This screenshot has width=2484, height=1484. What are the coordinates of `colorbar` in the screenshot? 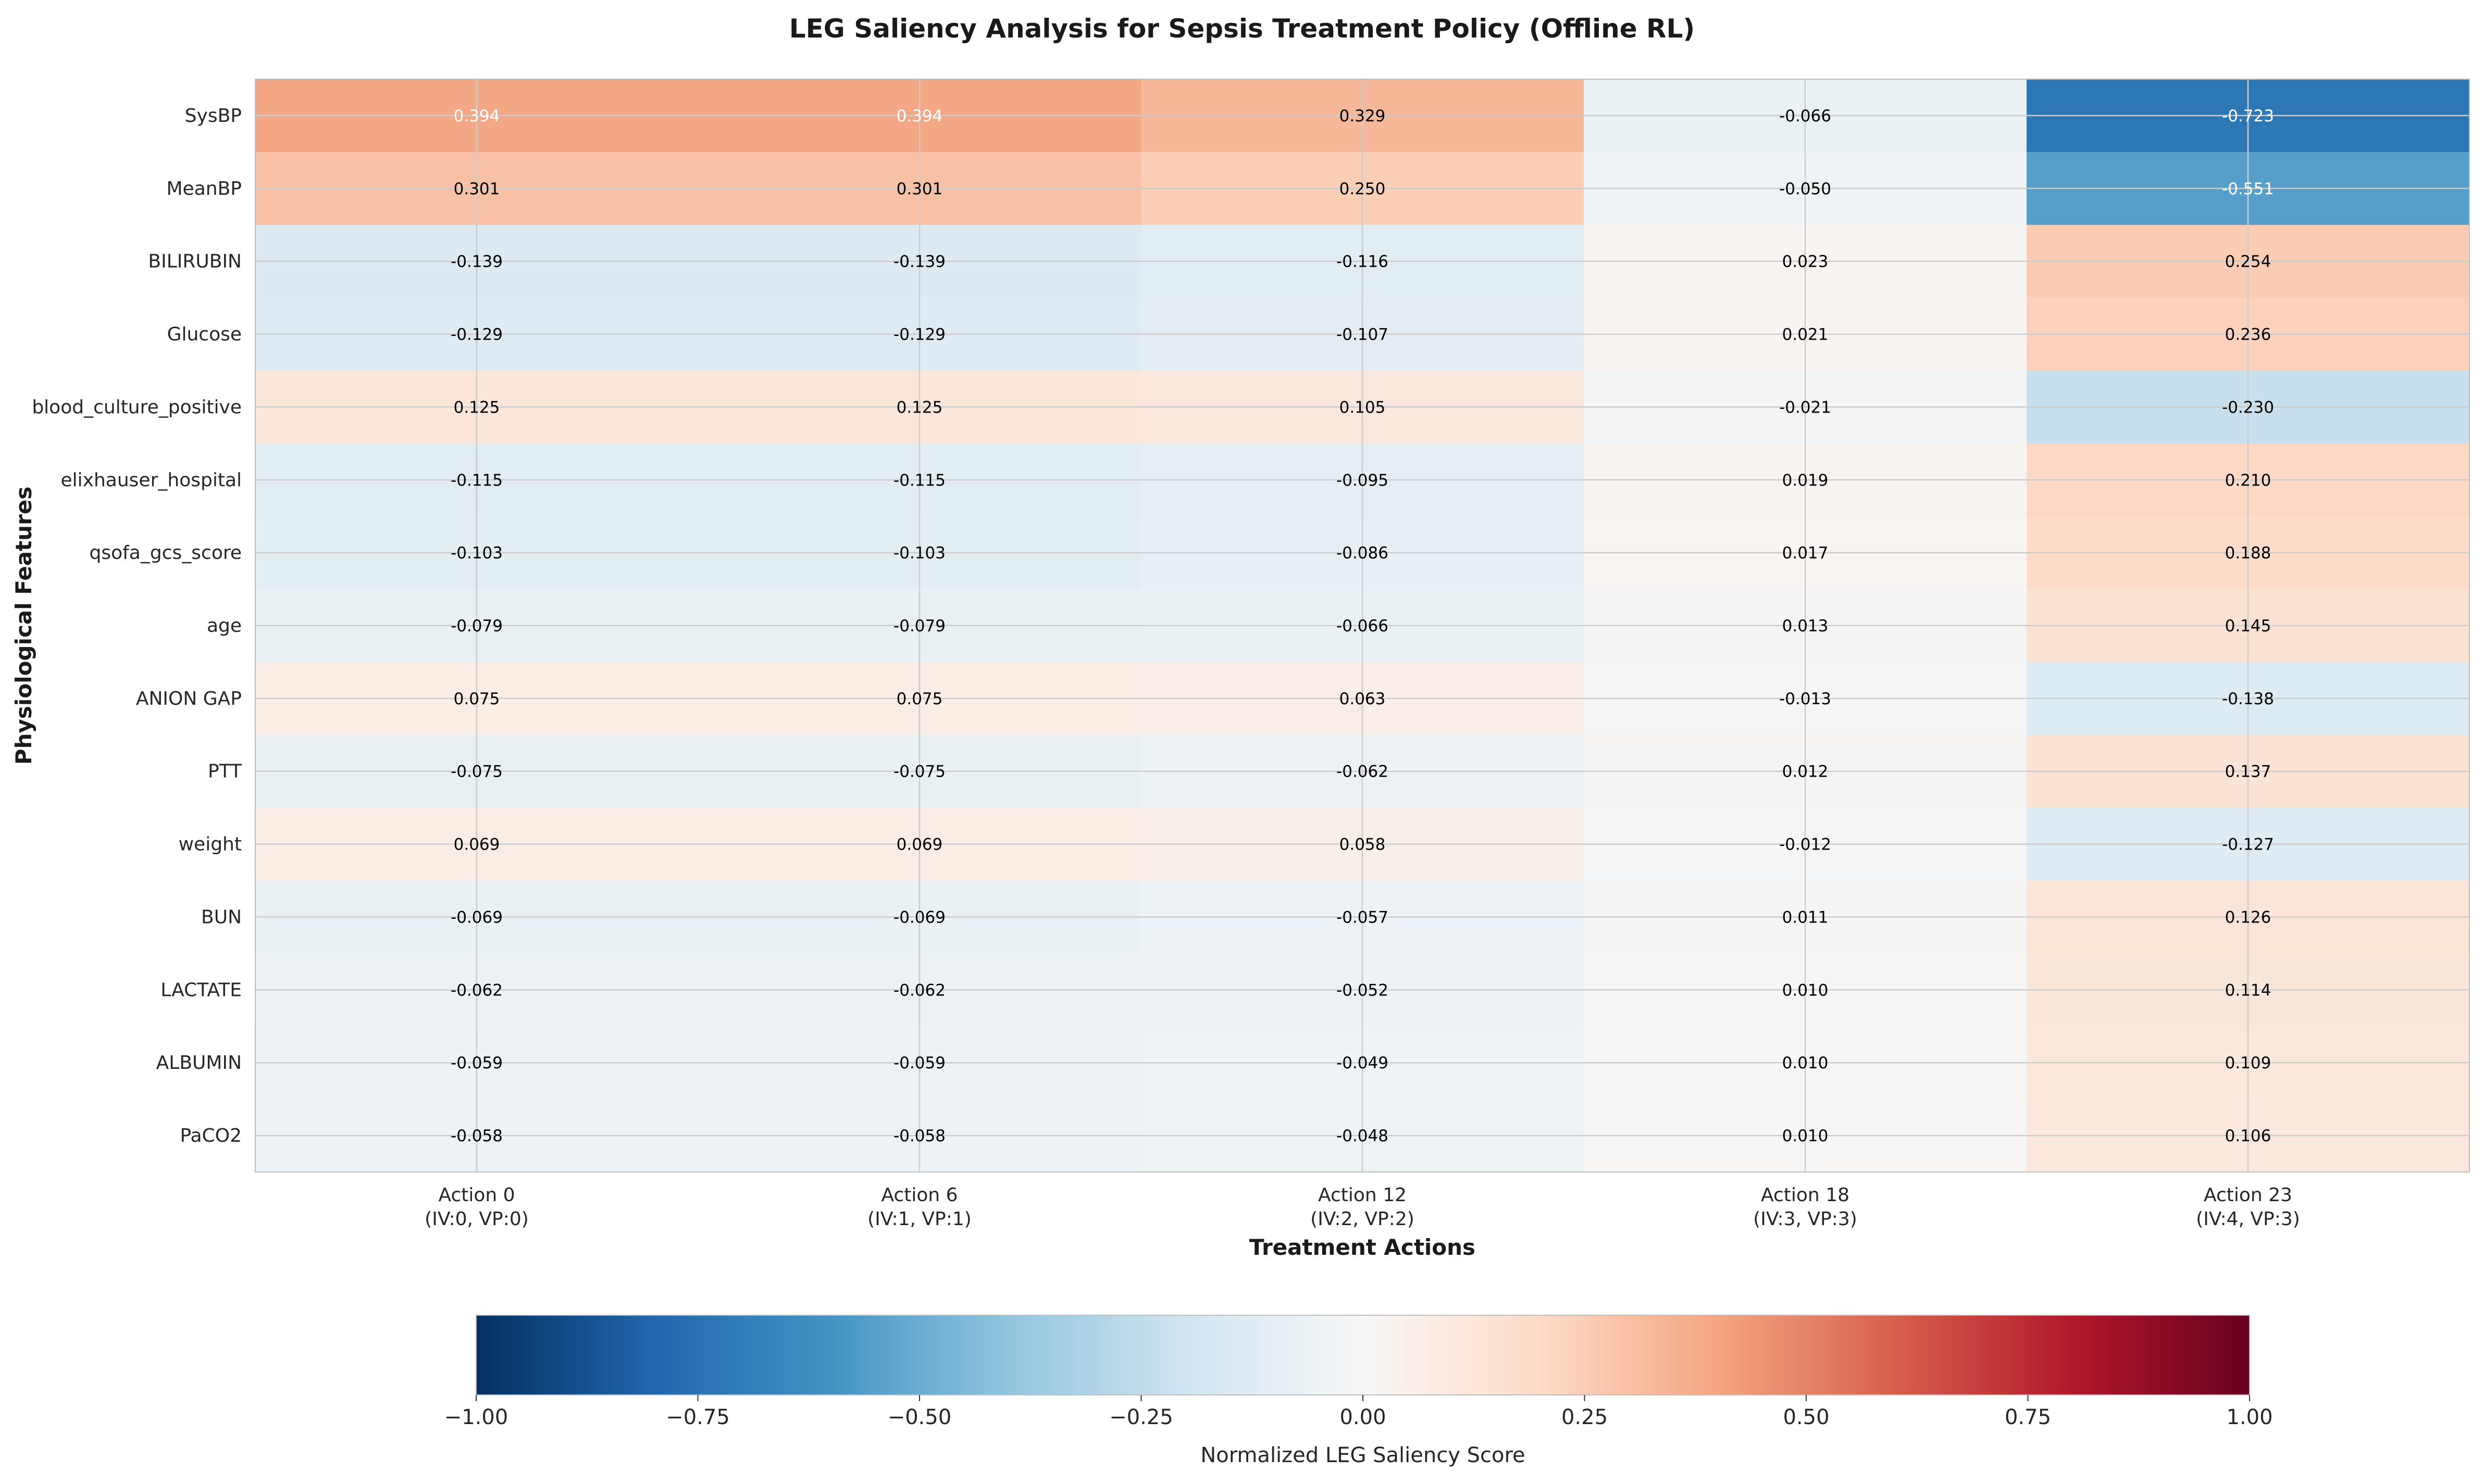 It's located at (1363, 1355).